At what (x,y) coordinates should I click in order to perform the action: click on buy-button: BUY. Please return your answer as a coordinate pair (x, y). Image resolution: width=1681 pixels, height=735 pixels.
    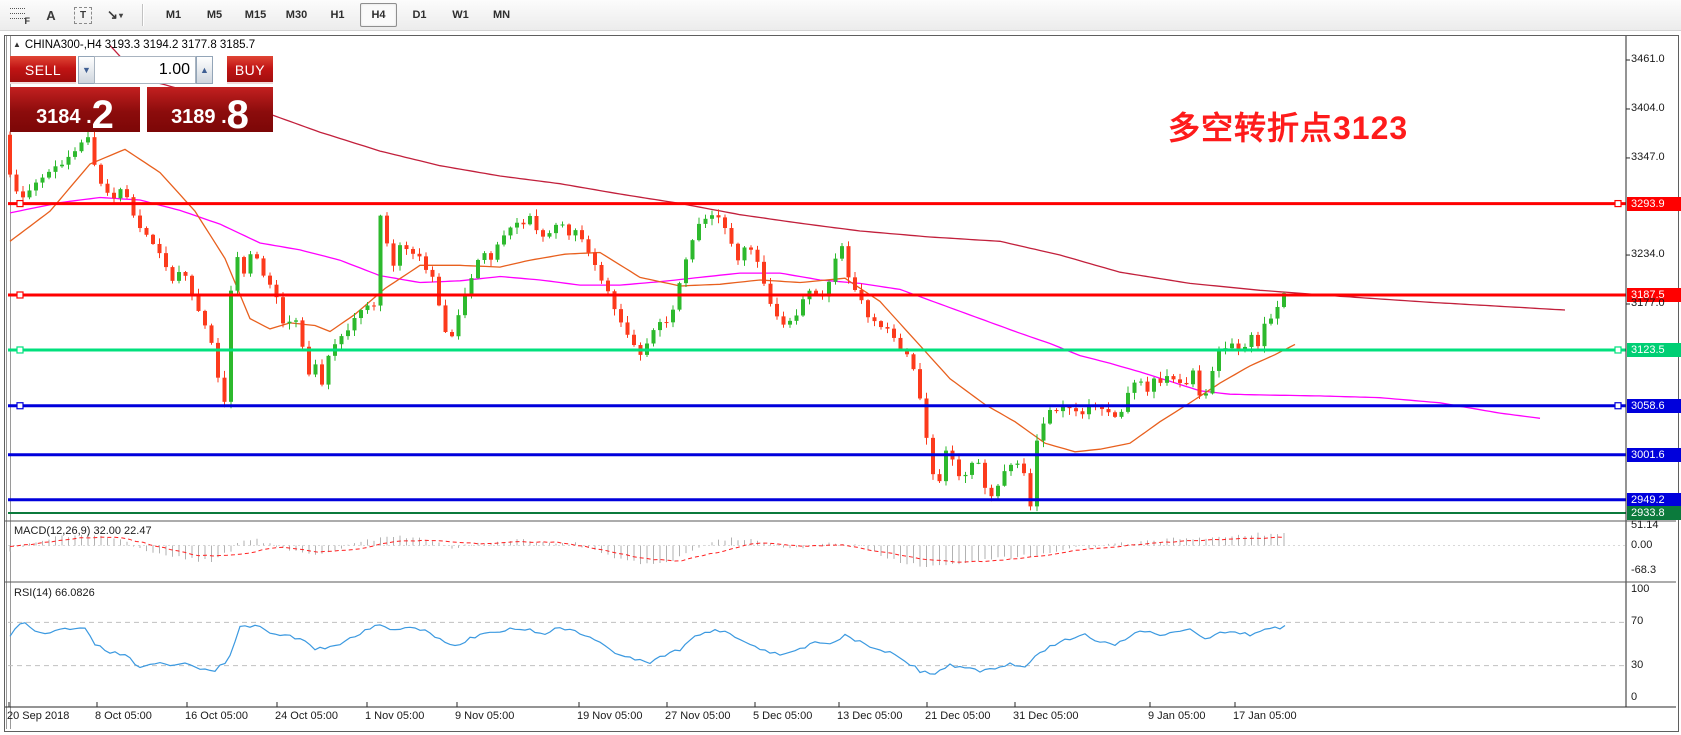
    Looking at the image, I should click on (250, 70).